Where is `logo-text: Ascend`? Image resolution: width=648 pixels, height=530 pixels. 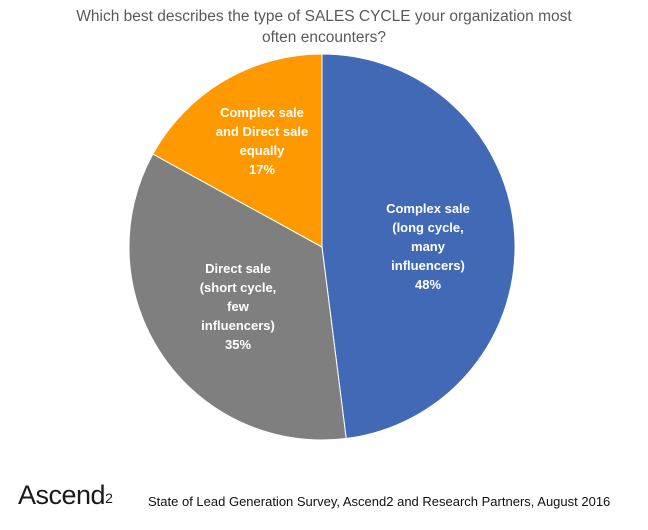
logo-text: Ascend is located at coordinates (62, 495).